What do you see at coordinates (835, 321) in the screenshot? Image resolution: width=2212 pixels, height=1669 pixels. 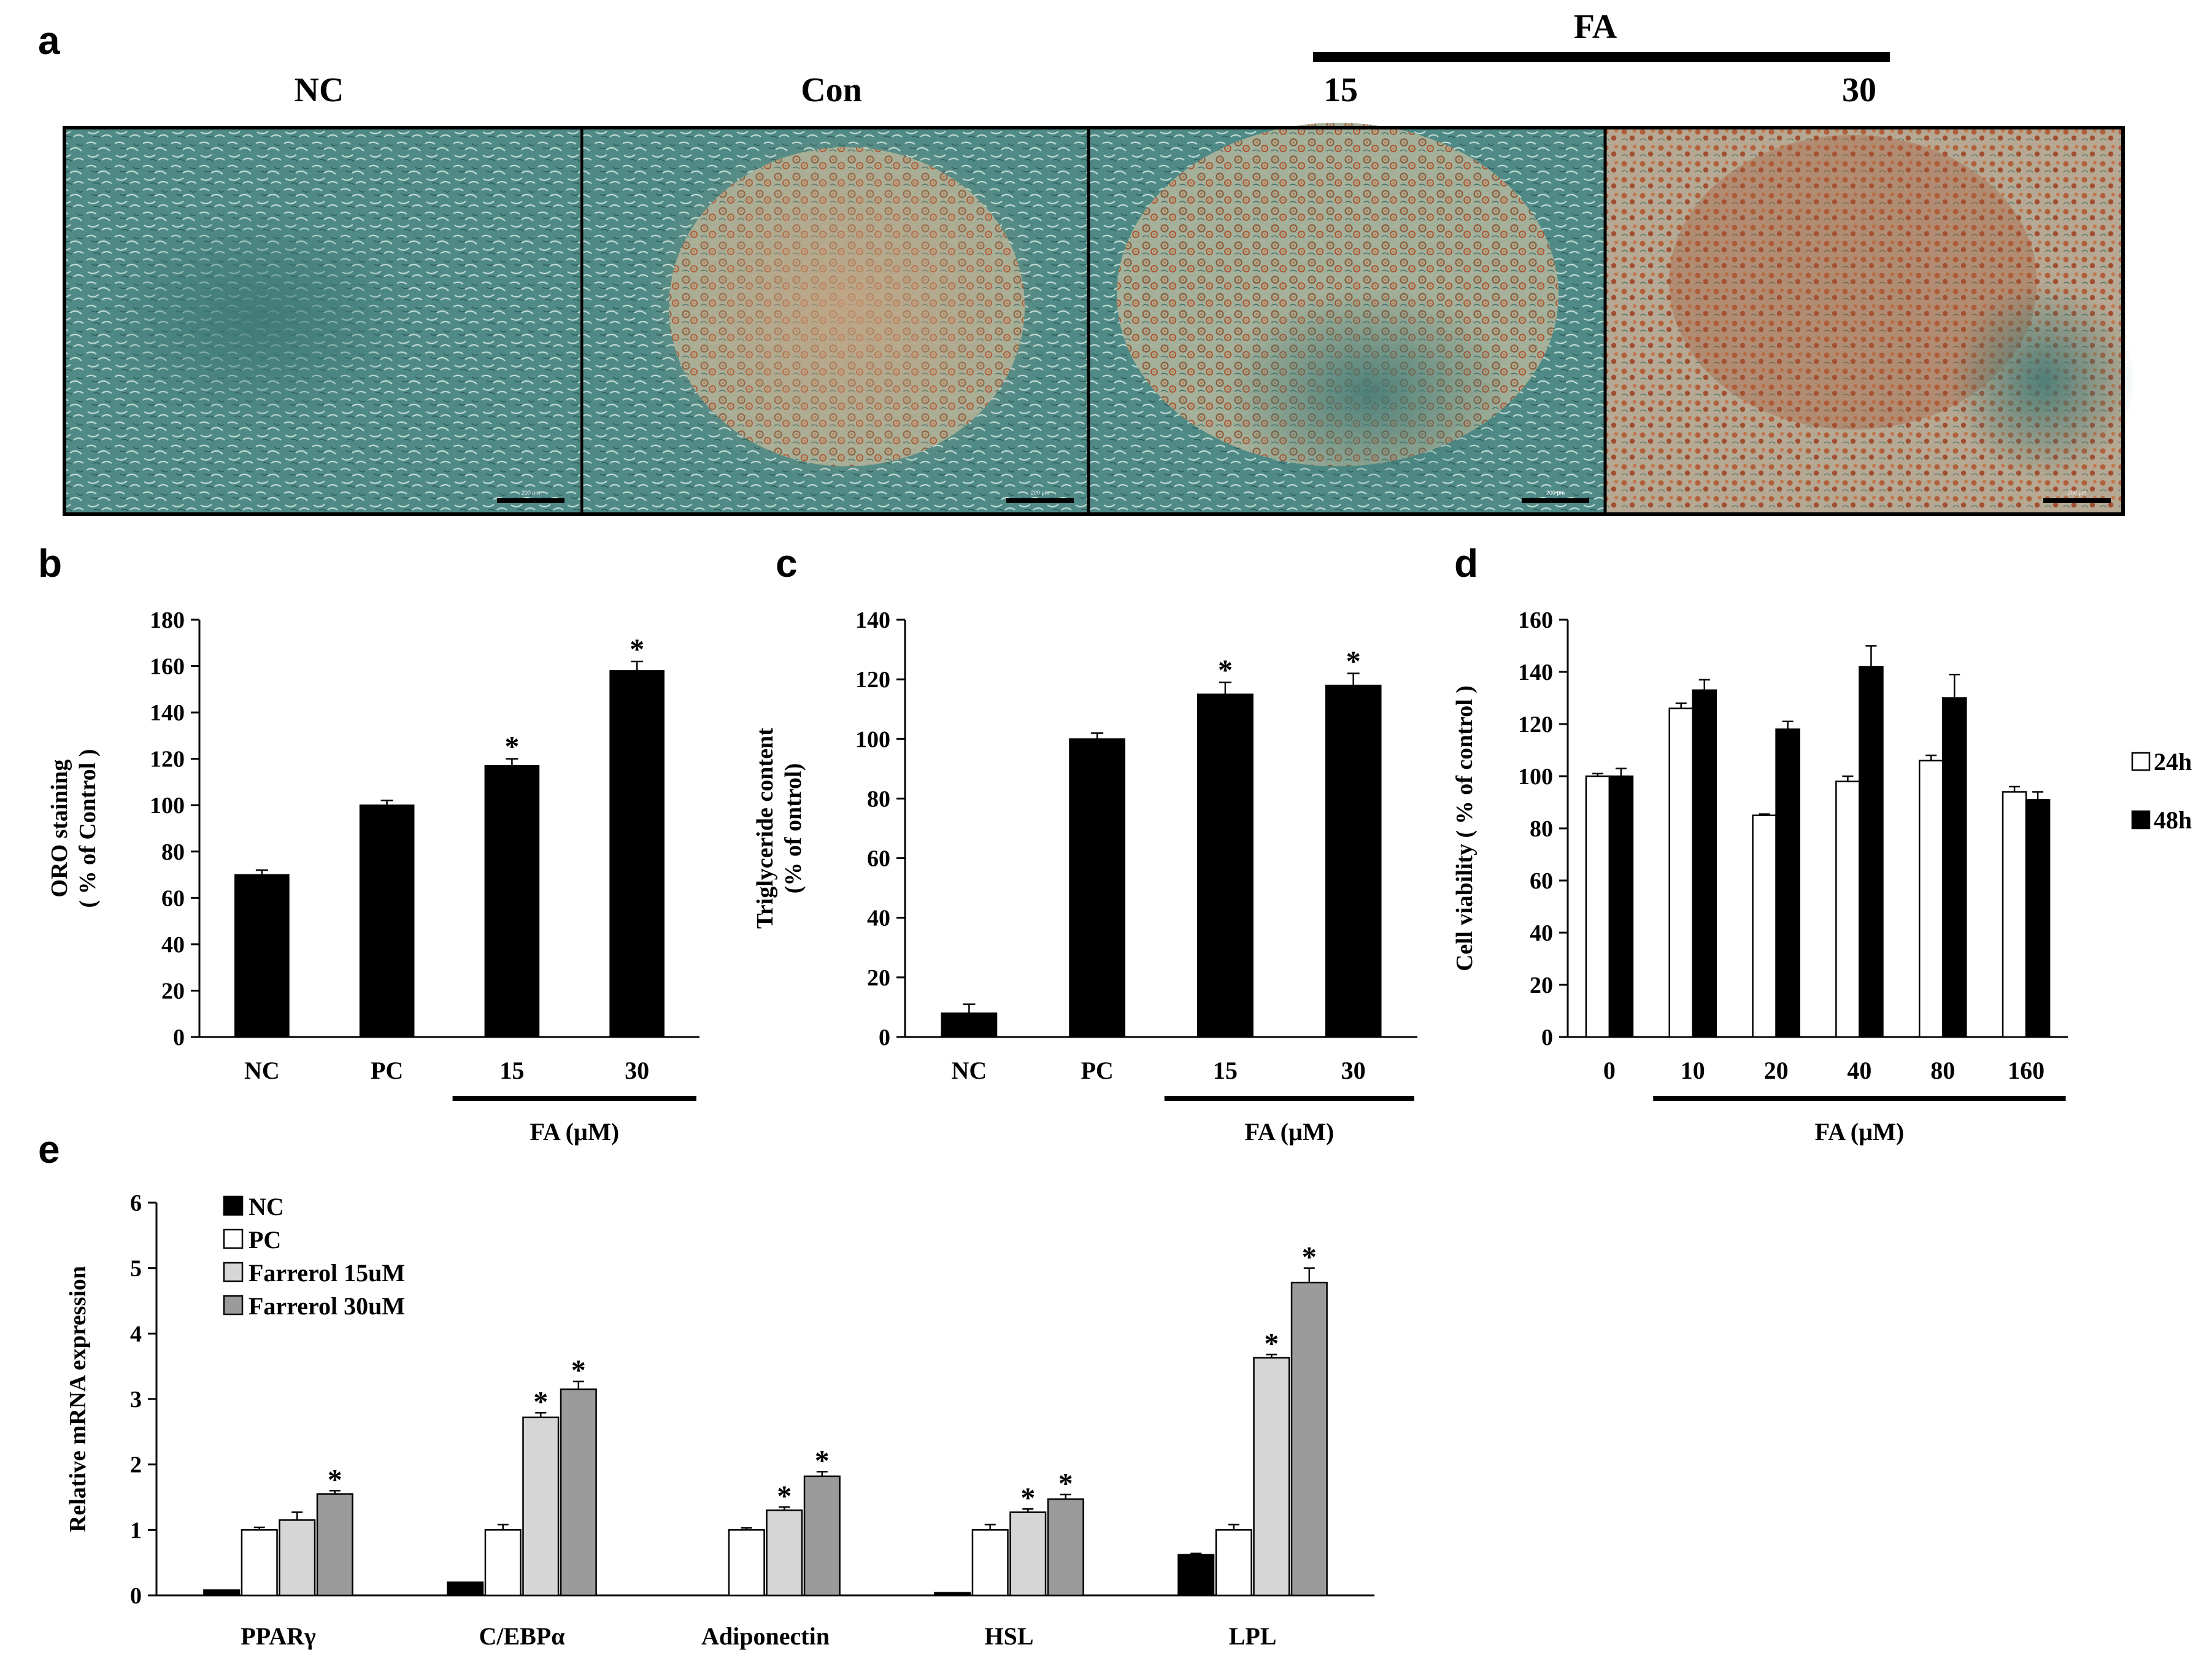 I see `micrograph-con: 200 μm` at bounding box center [835, 321].